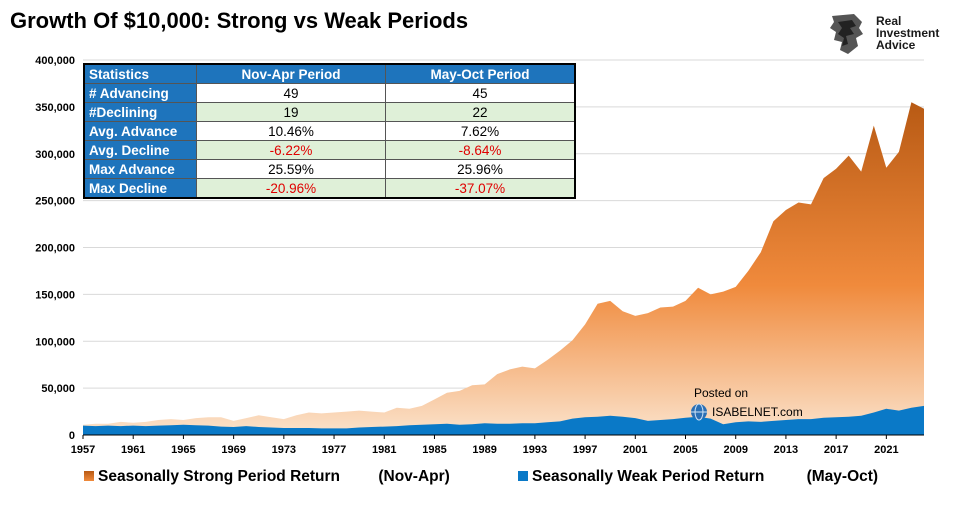 The height and width of the screenshot is (505, 970). Describe the element at coordinates (786, 450) in the screenshot. I see `x-tick-label: 2013` at that location.